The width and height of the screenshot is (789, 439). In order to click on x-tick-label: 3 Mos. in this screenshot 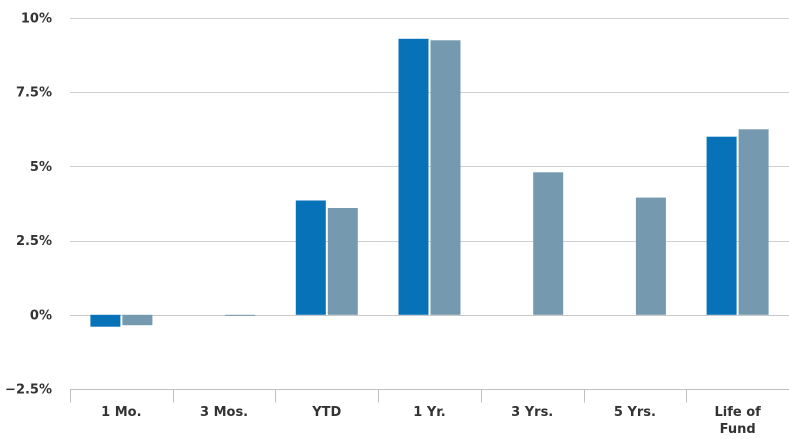, I will do `click(224, 412)`.